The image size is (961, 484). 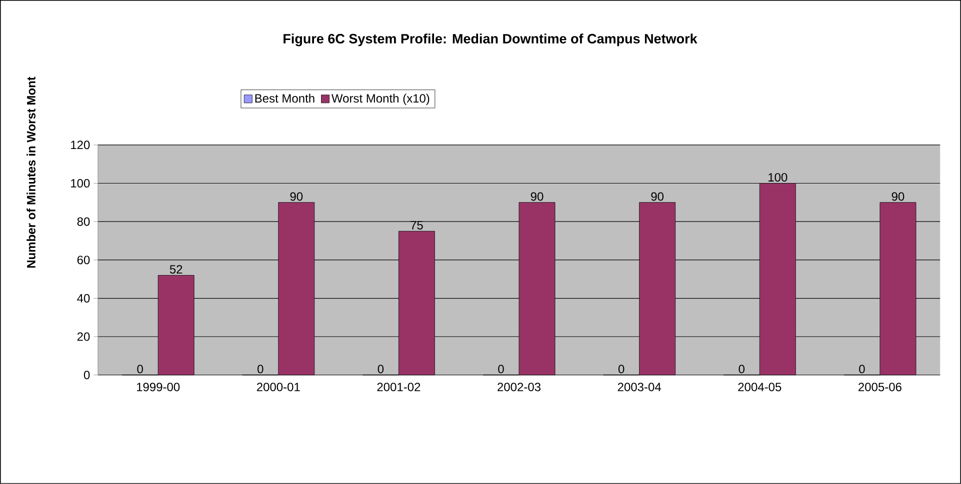 I want to click on x-tick-label: 2001-02, so click(x=398, y=387).